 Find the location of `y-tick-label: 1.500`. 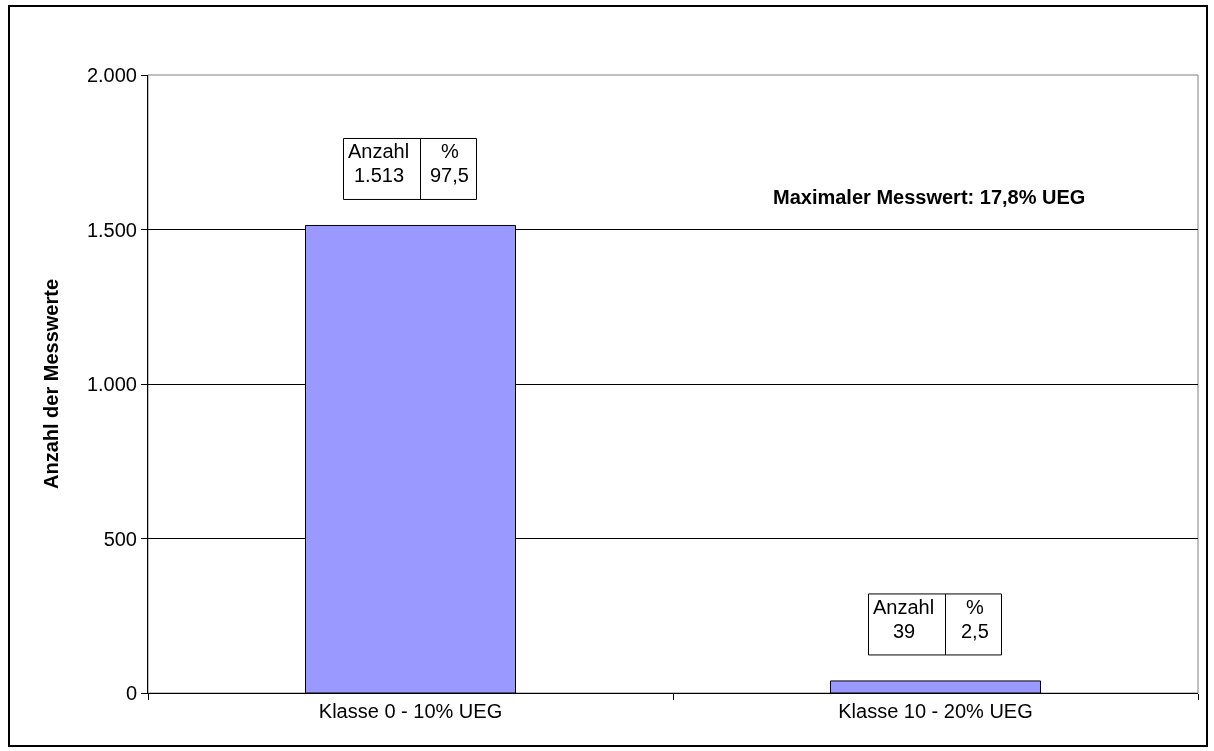

y-tick-label: 1.500 is located at coordinates (111, 229).